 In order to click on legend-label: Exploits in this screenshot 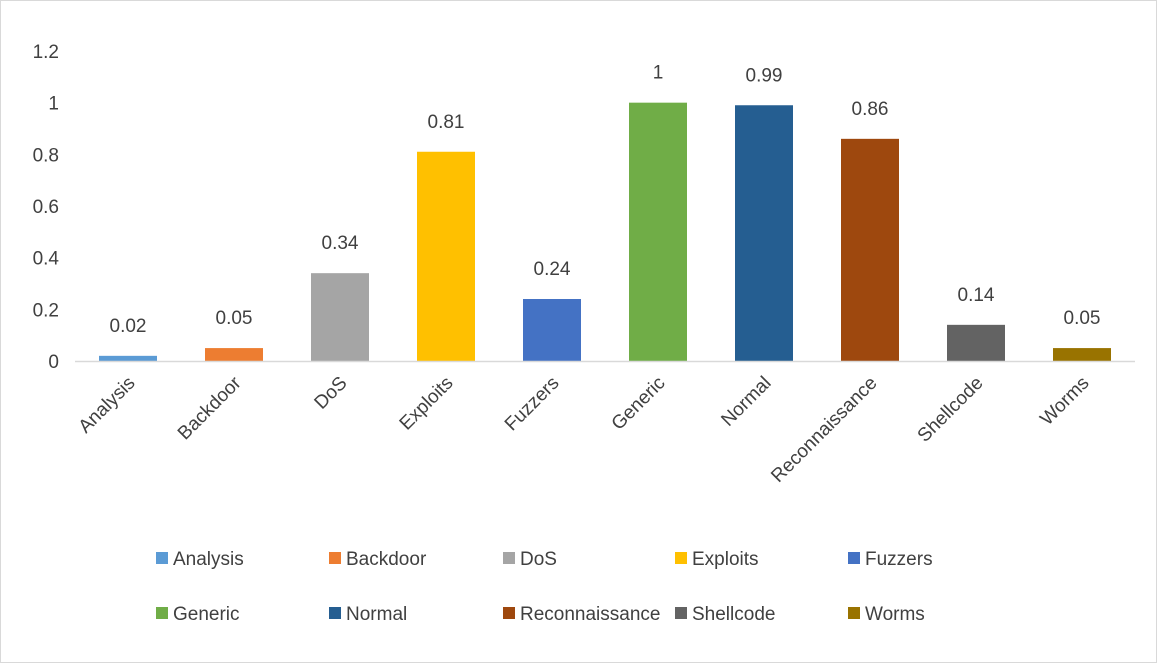, I will do `click(725, 559)`.